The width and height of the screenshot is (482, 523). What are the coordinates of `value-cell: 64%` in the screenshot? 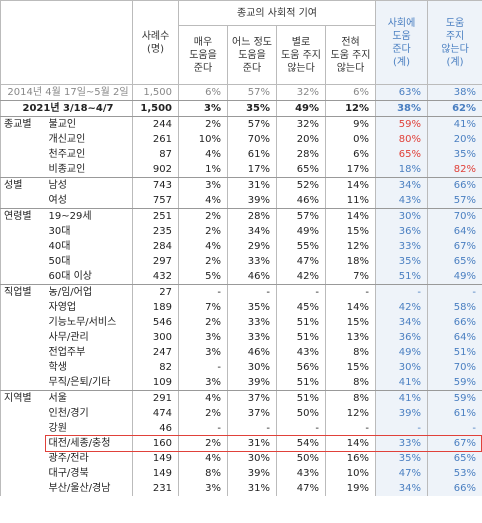 It's located at (454, 337).